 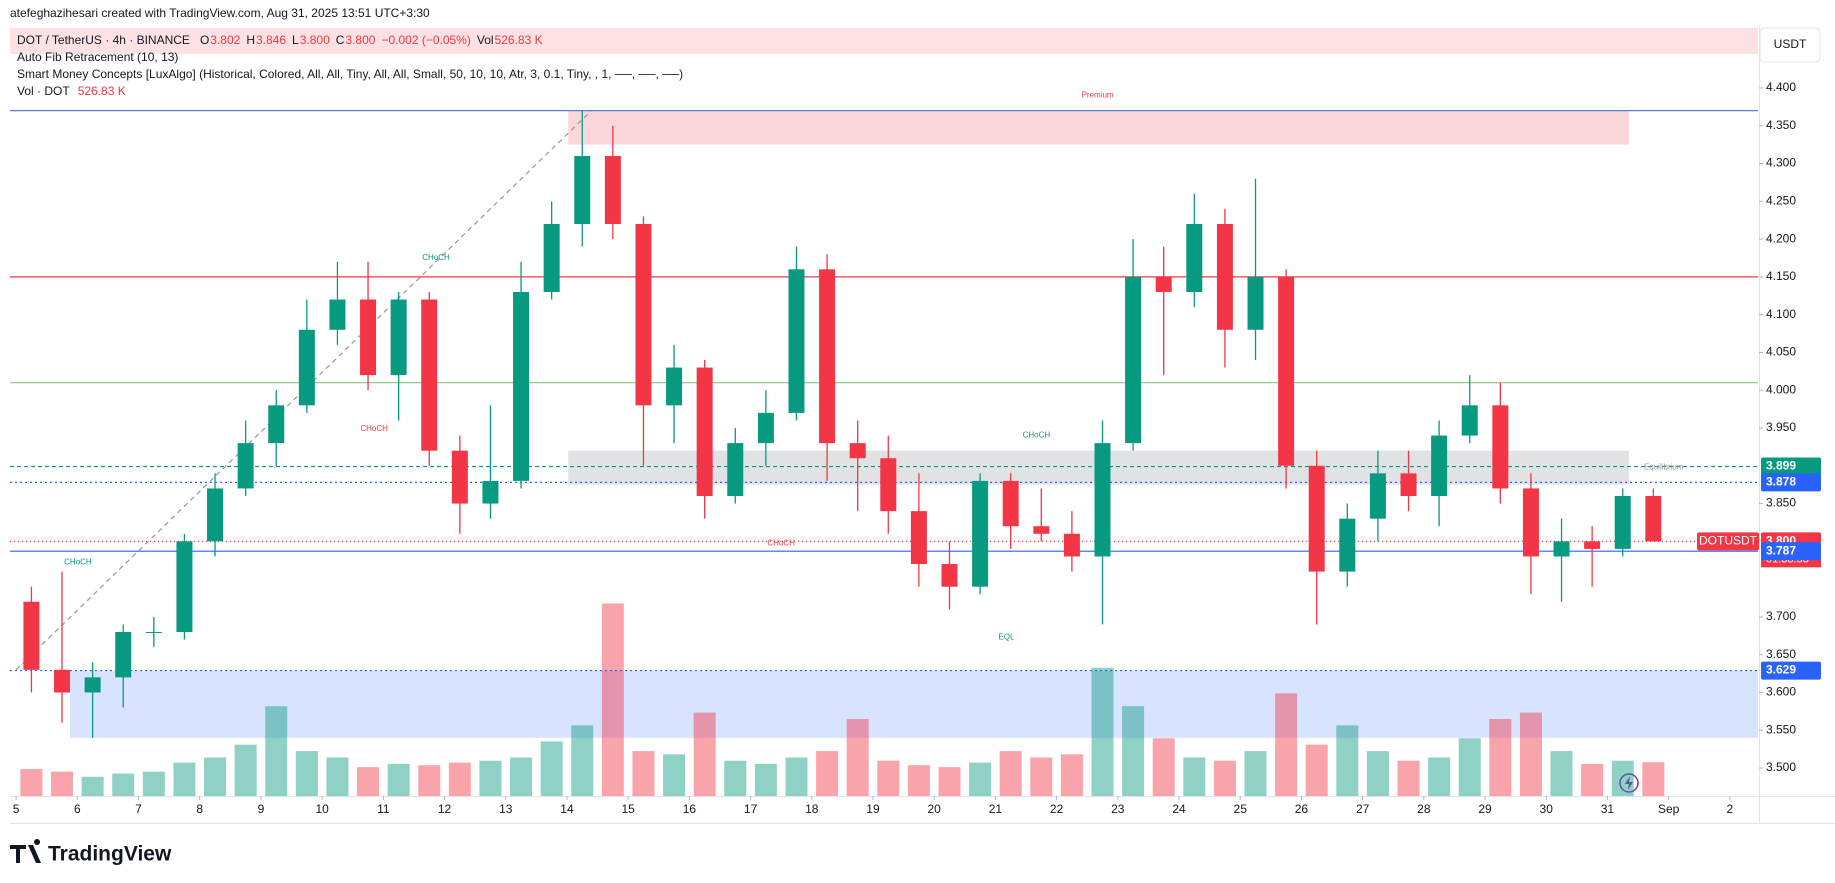 I want to click on change: −0.002 (−0.05%), so click(x=425, y=40).